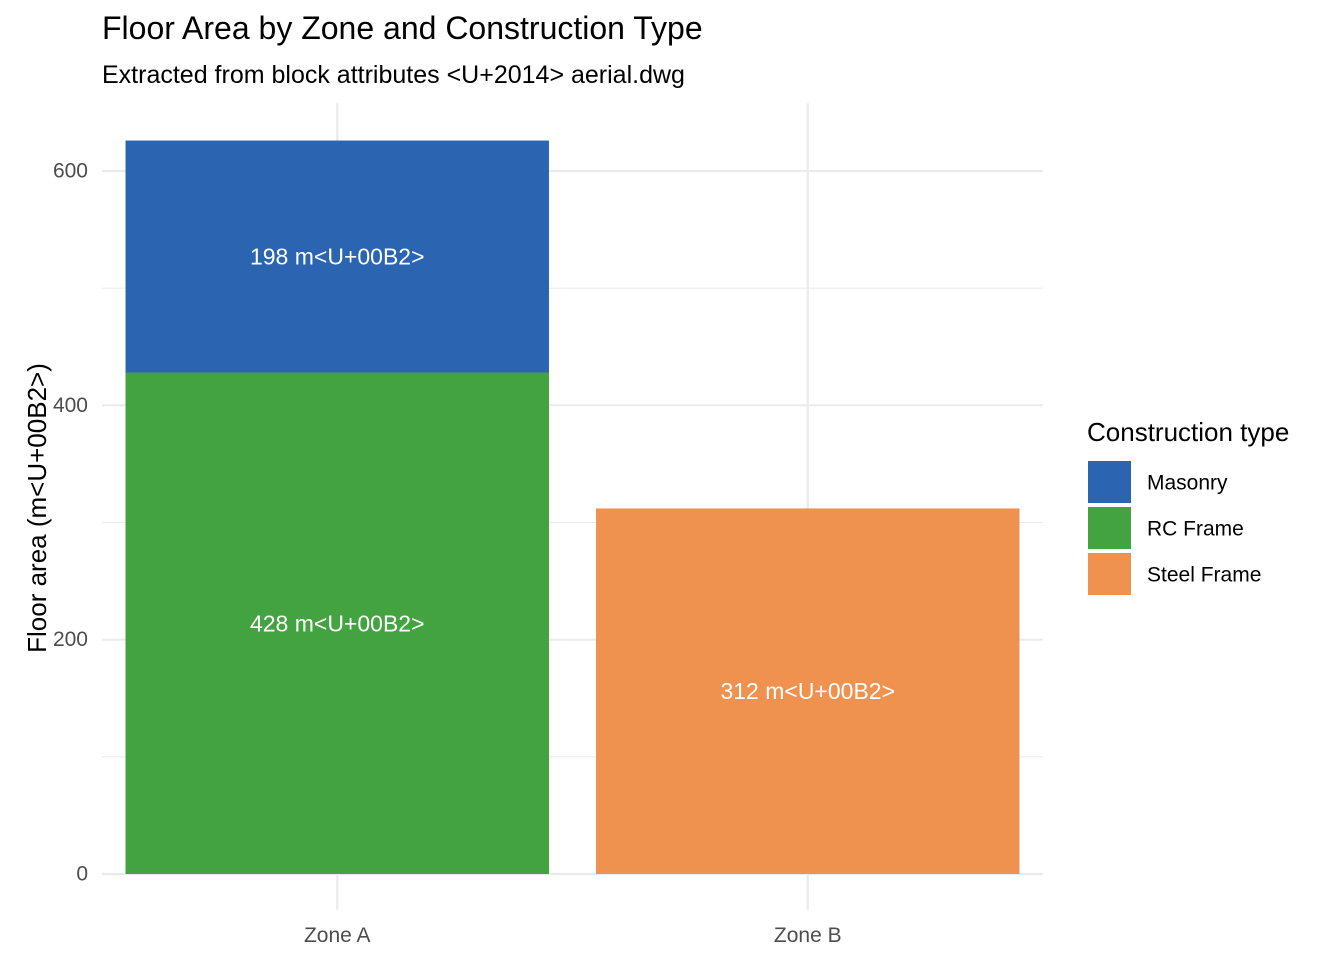 The image size is (1344, 960). I want to click on bar-masonry-zone-a, so click(337, 256).